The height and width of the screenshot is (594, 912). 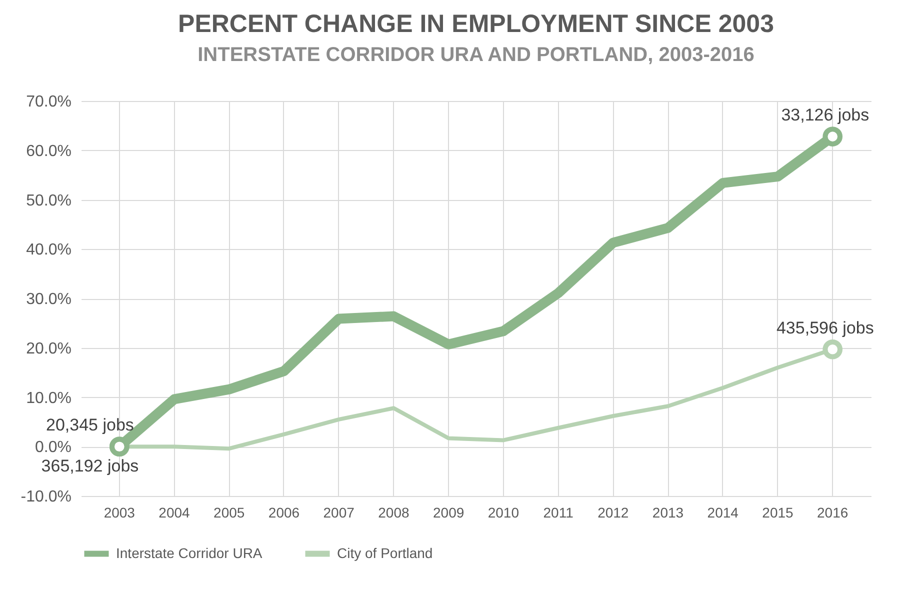 What do you see at coordinates (49, 151) in the screenshot?
I see `y-tick-label: 60.0%` at bounding box center [49, 151].